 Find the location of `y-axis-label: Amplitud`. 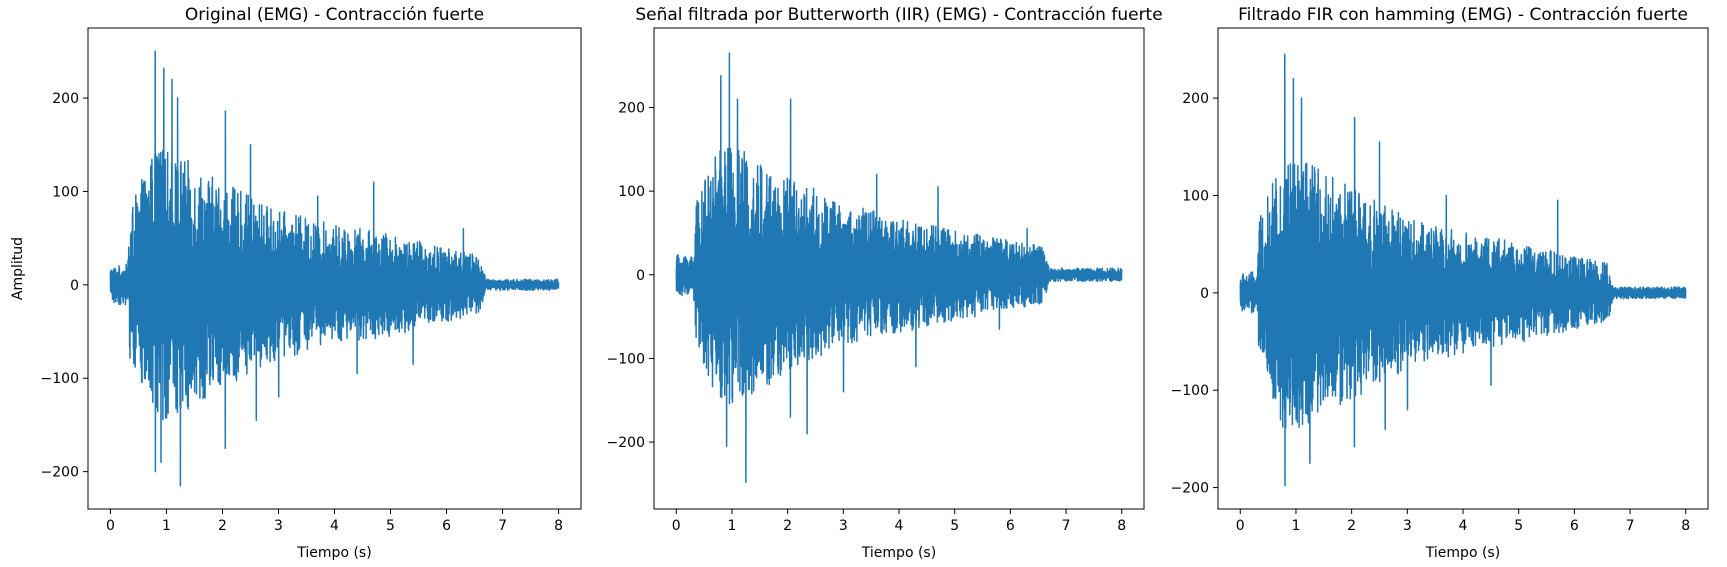

y-axis-label: Amplitud is located at coordinates (18, 268).